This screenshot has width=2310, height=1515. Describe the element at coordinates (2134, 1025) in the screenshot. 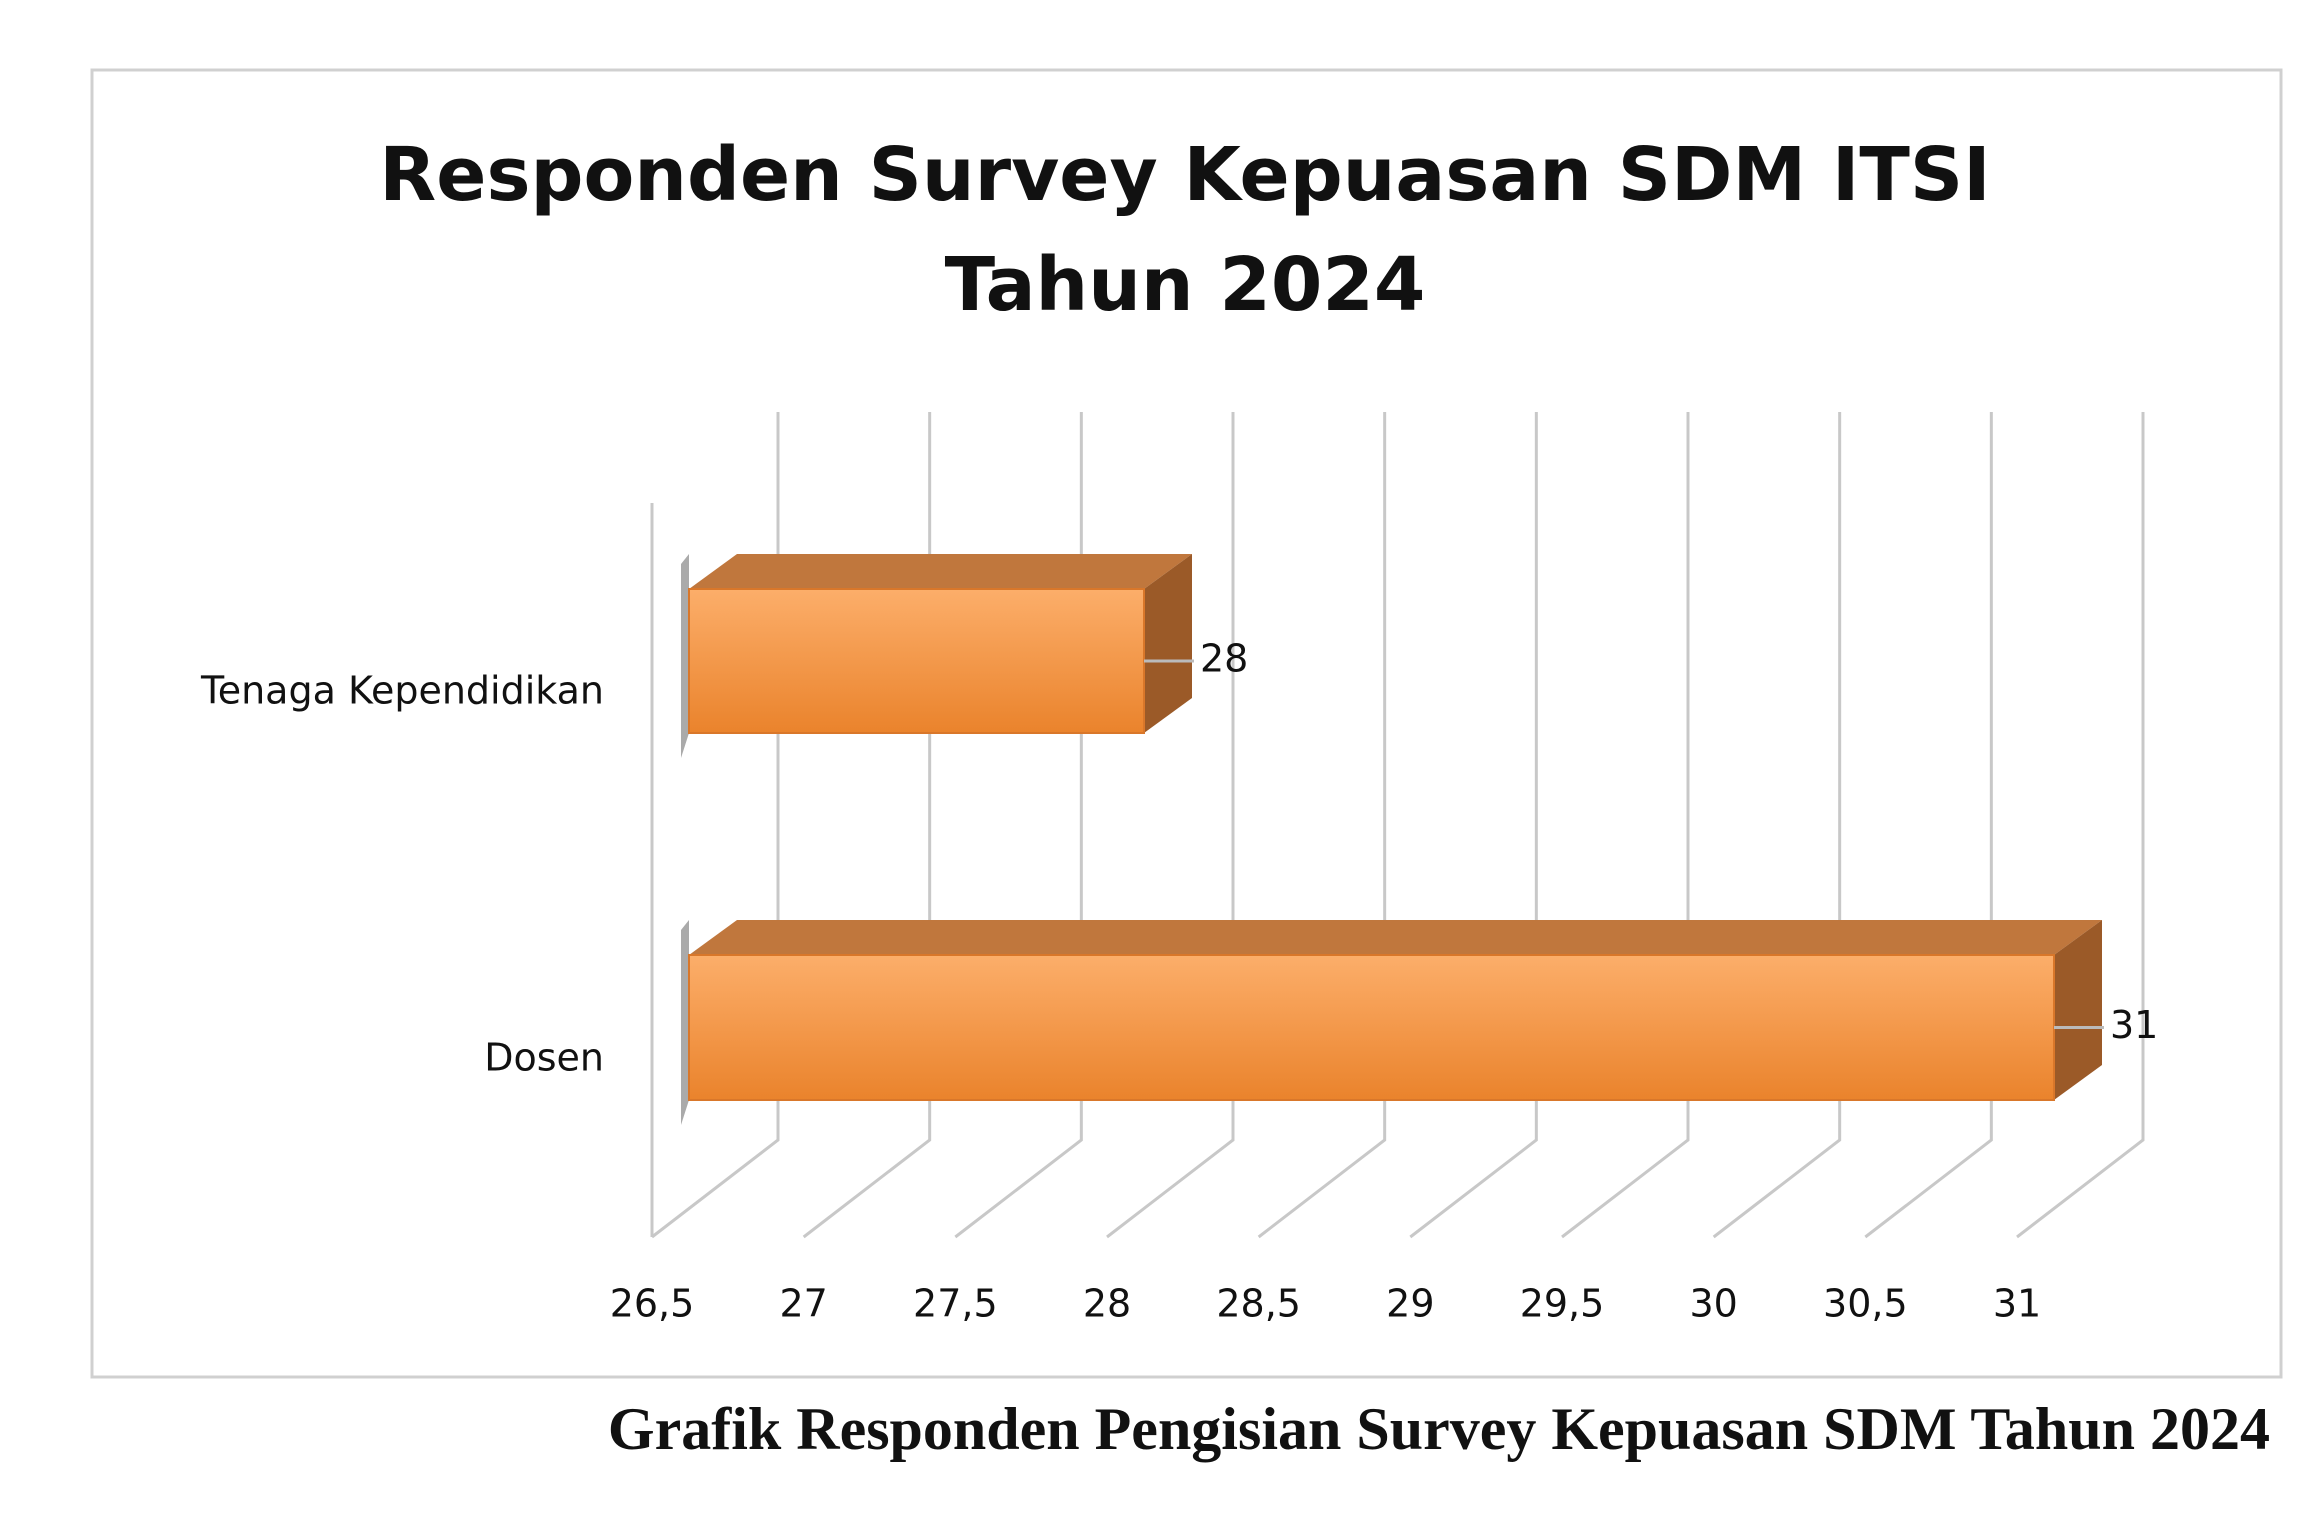

I see `value-label: 31` at that location.